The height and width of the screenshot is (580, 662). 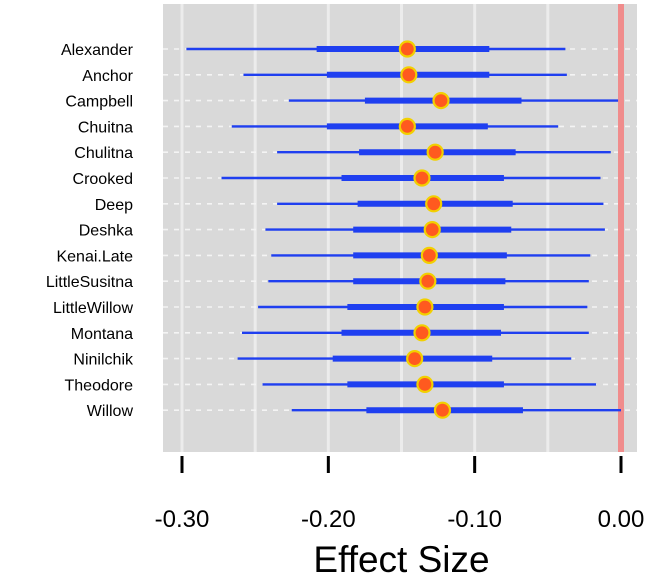 What do you see at coordinates (94, 256) in the screenshot?
I see `site-label: Kenai.Late` at bounding box center [94, 256].